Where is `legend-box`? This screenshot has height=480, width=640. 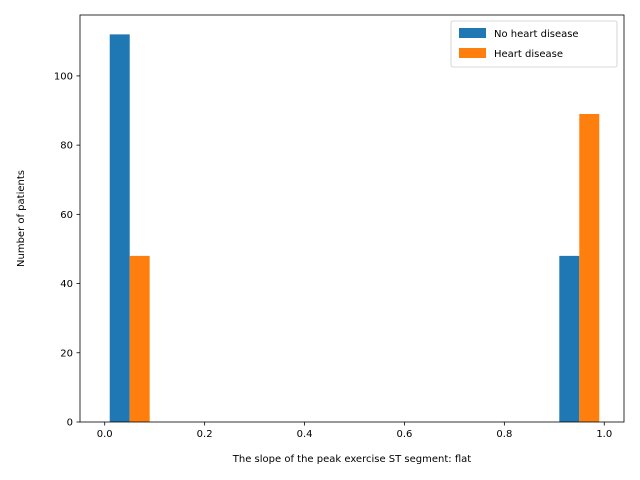
legend-box is located at coordinates (534, 44).